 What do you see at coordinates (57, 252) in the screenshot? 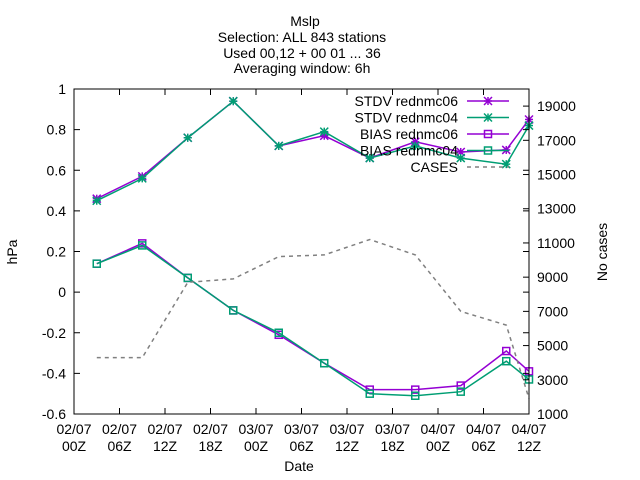
I see `y-tick-label: 0.2` at bounding box center [57, 252].